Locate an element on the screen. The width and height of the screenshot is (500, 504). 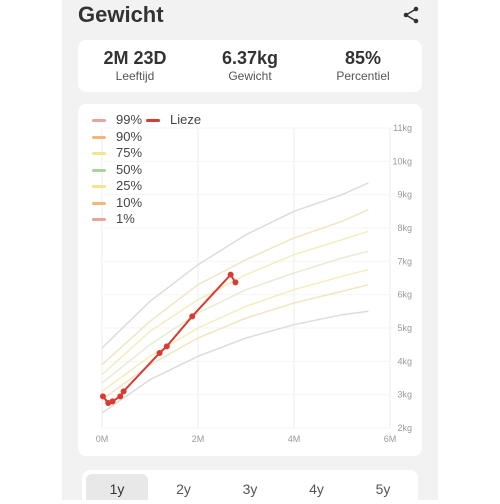
stat-percentile: 85% Percentiel is located at coordinates (363, 66).